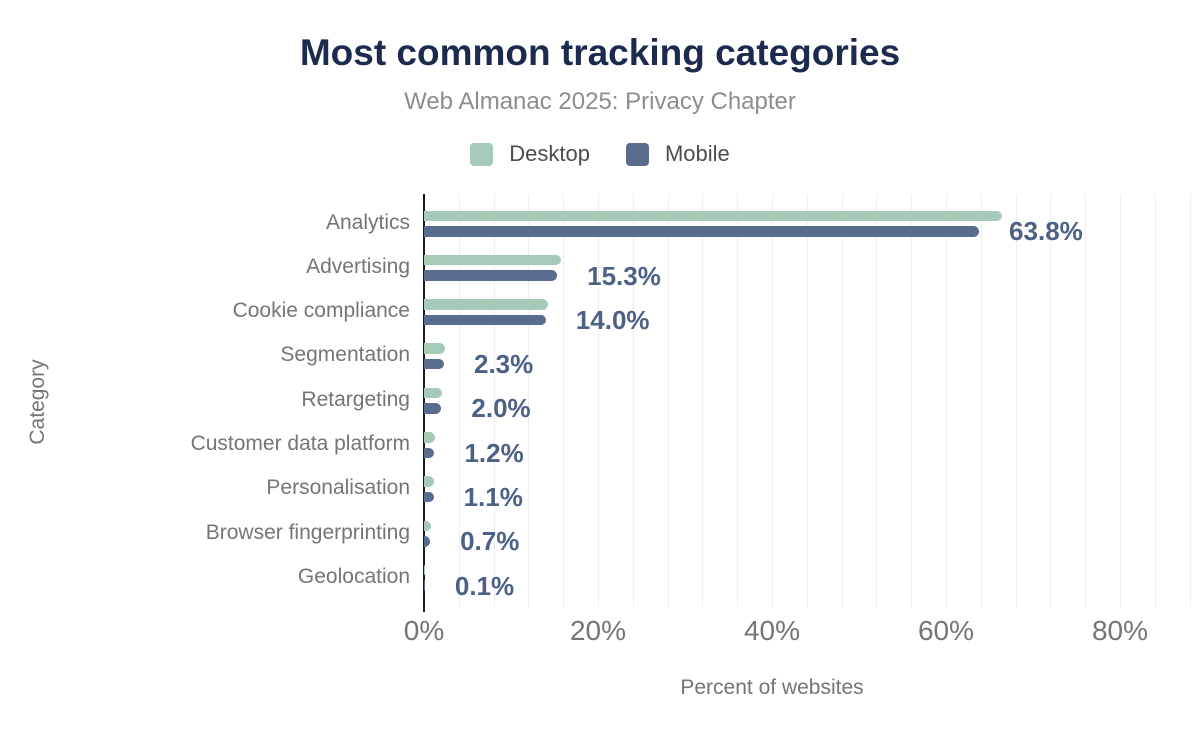 This screenshot has width=1200, height=742. Describe the element at coordinates (600, 154) in the screenshot. I see `chart-legend: Desktop Mobile` at that location.